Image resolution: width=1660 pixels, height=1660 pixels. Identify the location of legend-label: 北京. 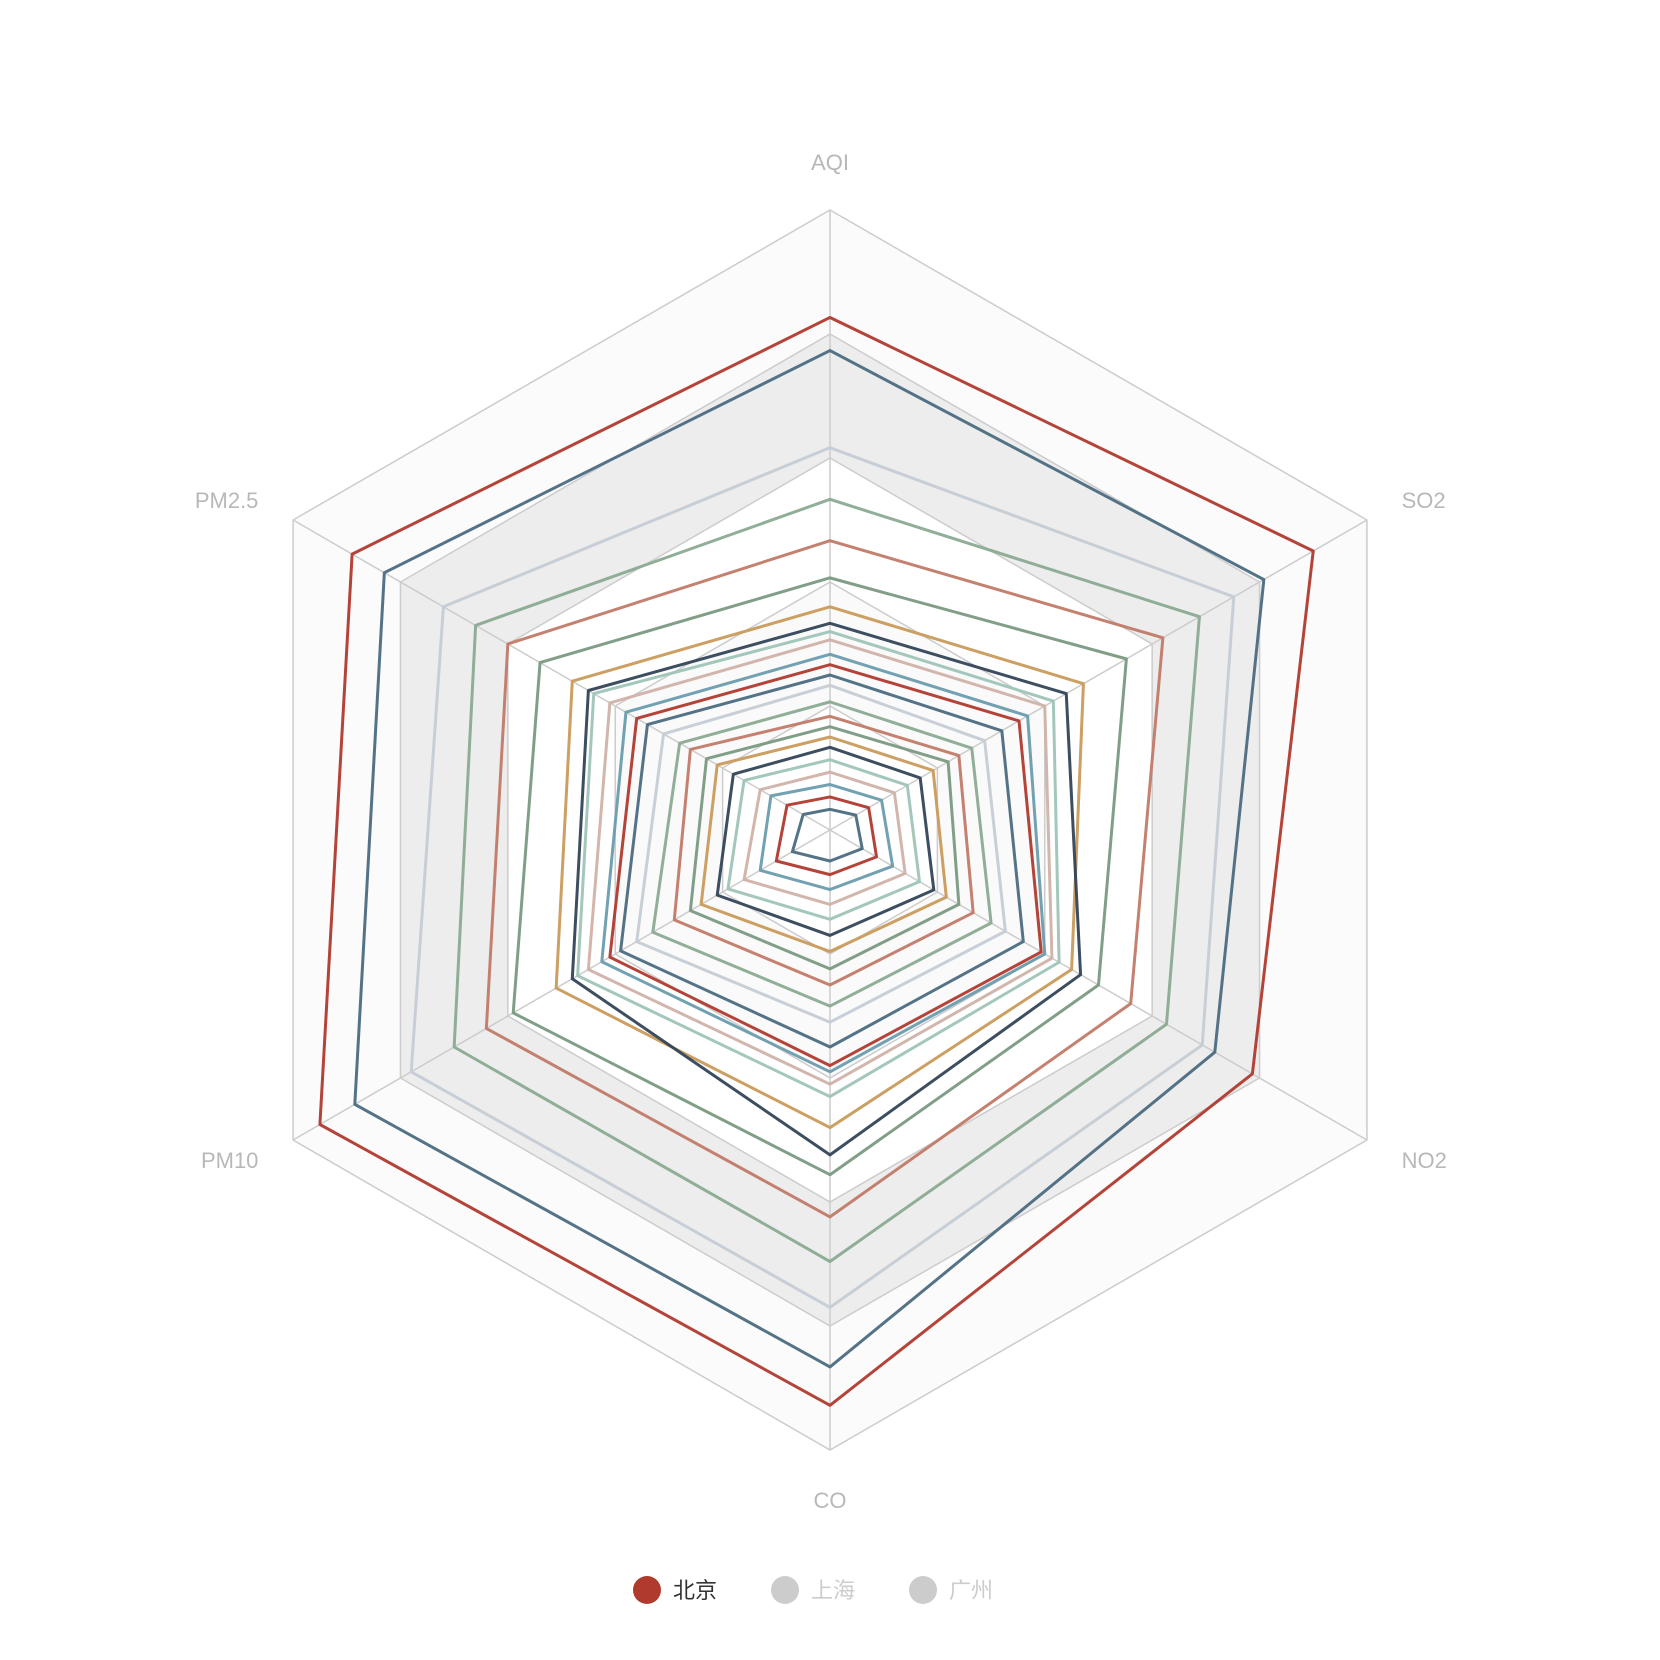
(695, 1591).